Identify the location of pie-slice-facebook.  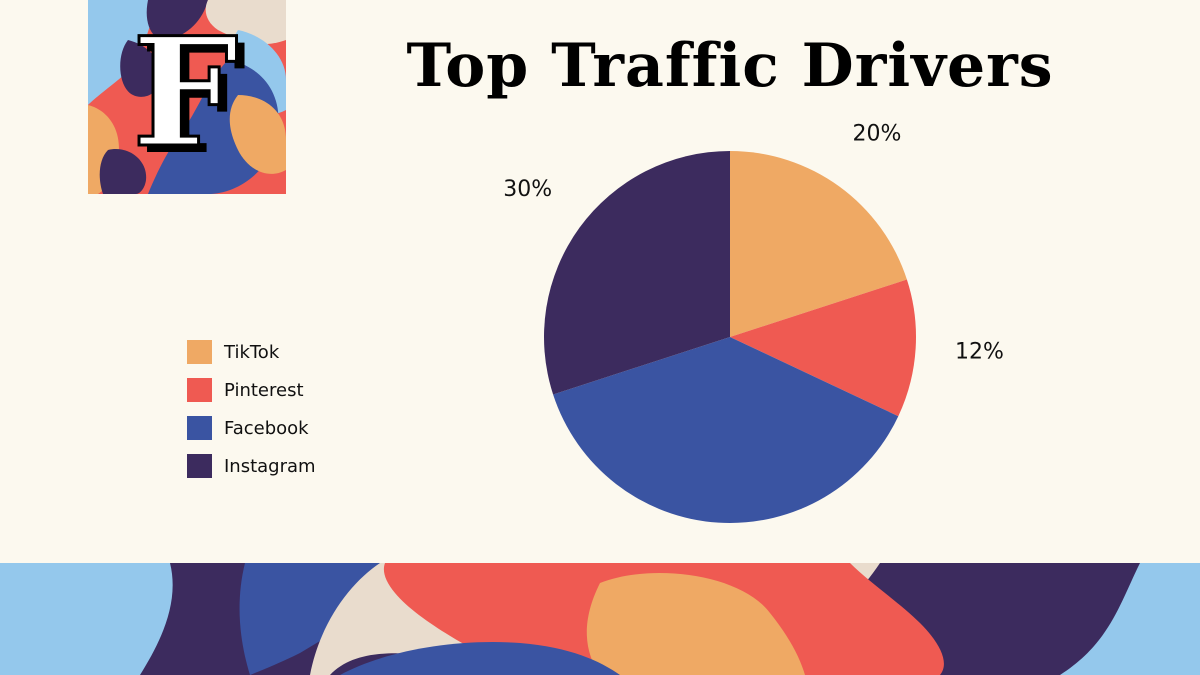
(726, 430).